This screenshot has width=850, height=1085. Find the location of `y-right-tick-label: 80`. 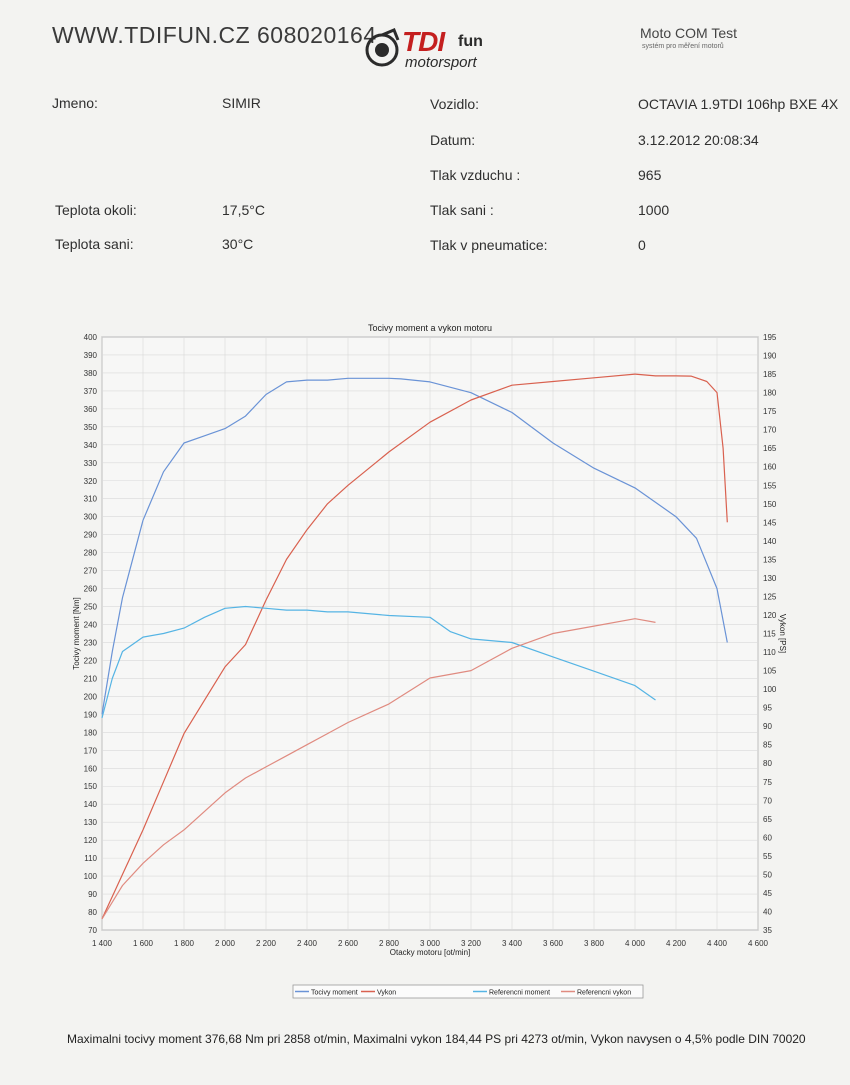

y-right-tick-label: 80 is located at coordinates (767, 763).